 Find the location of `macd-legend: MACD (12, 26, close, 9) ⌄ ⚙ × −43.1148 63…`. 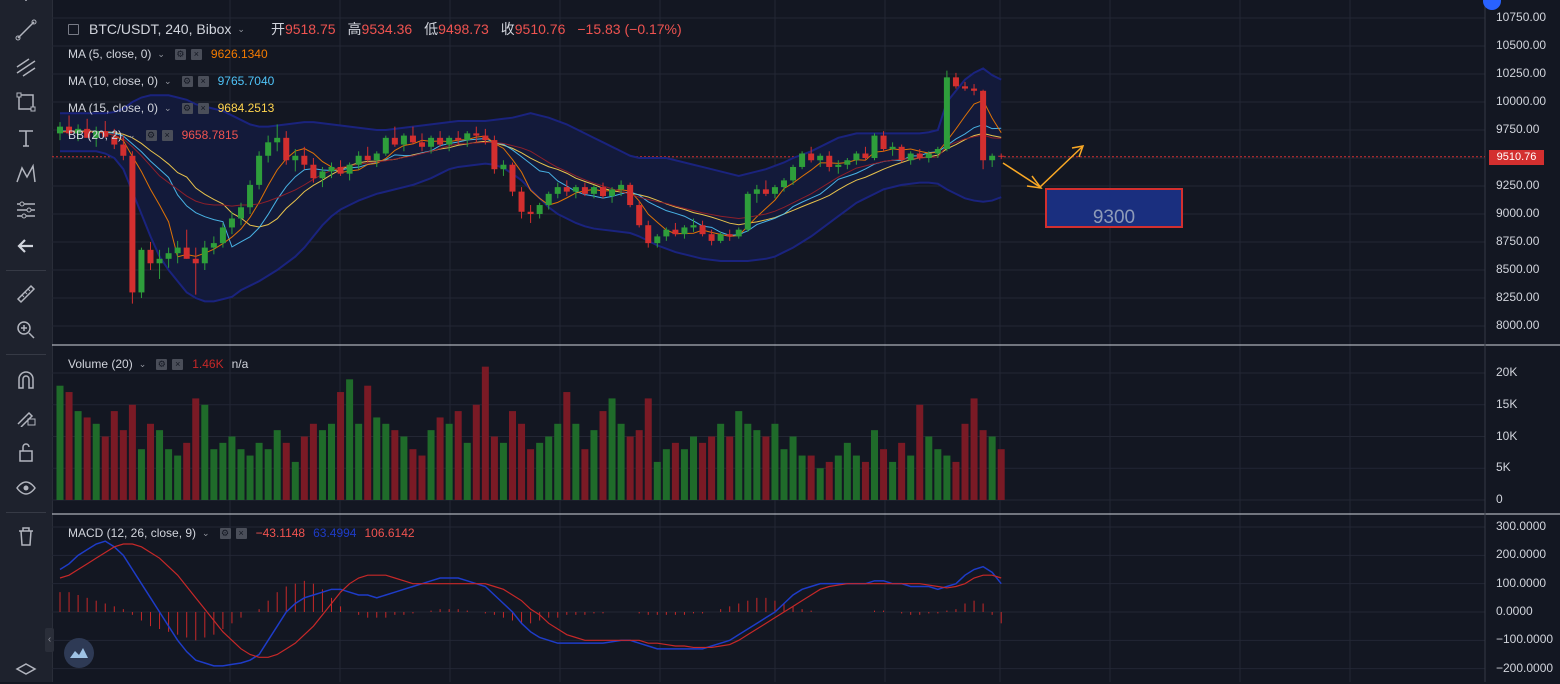

macd-legend: MACD (12, 26, close, 9) ⌄ ⚙ × −43.1148 63… is located at coordinates (241, 533).